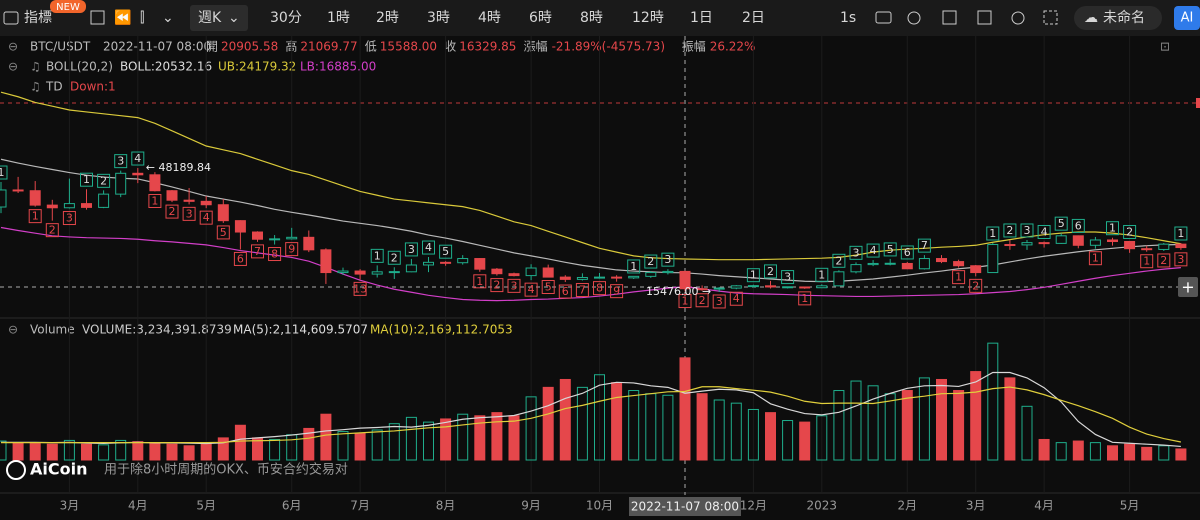 The image size is (1200, 520). Describe the element at coordinates (924, 245) in the screenshot. I see `td-label: 7` at that location.